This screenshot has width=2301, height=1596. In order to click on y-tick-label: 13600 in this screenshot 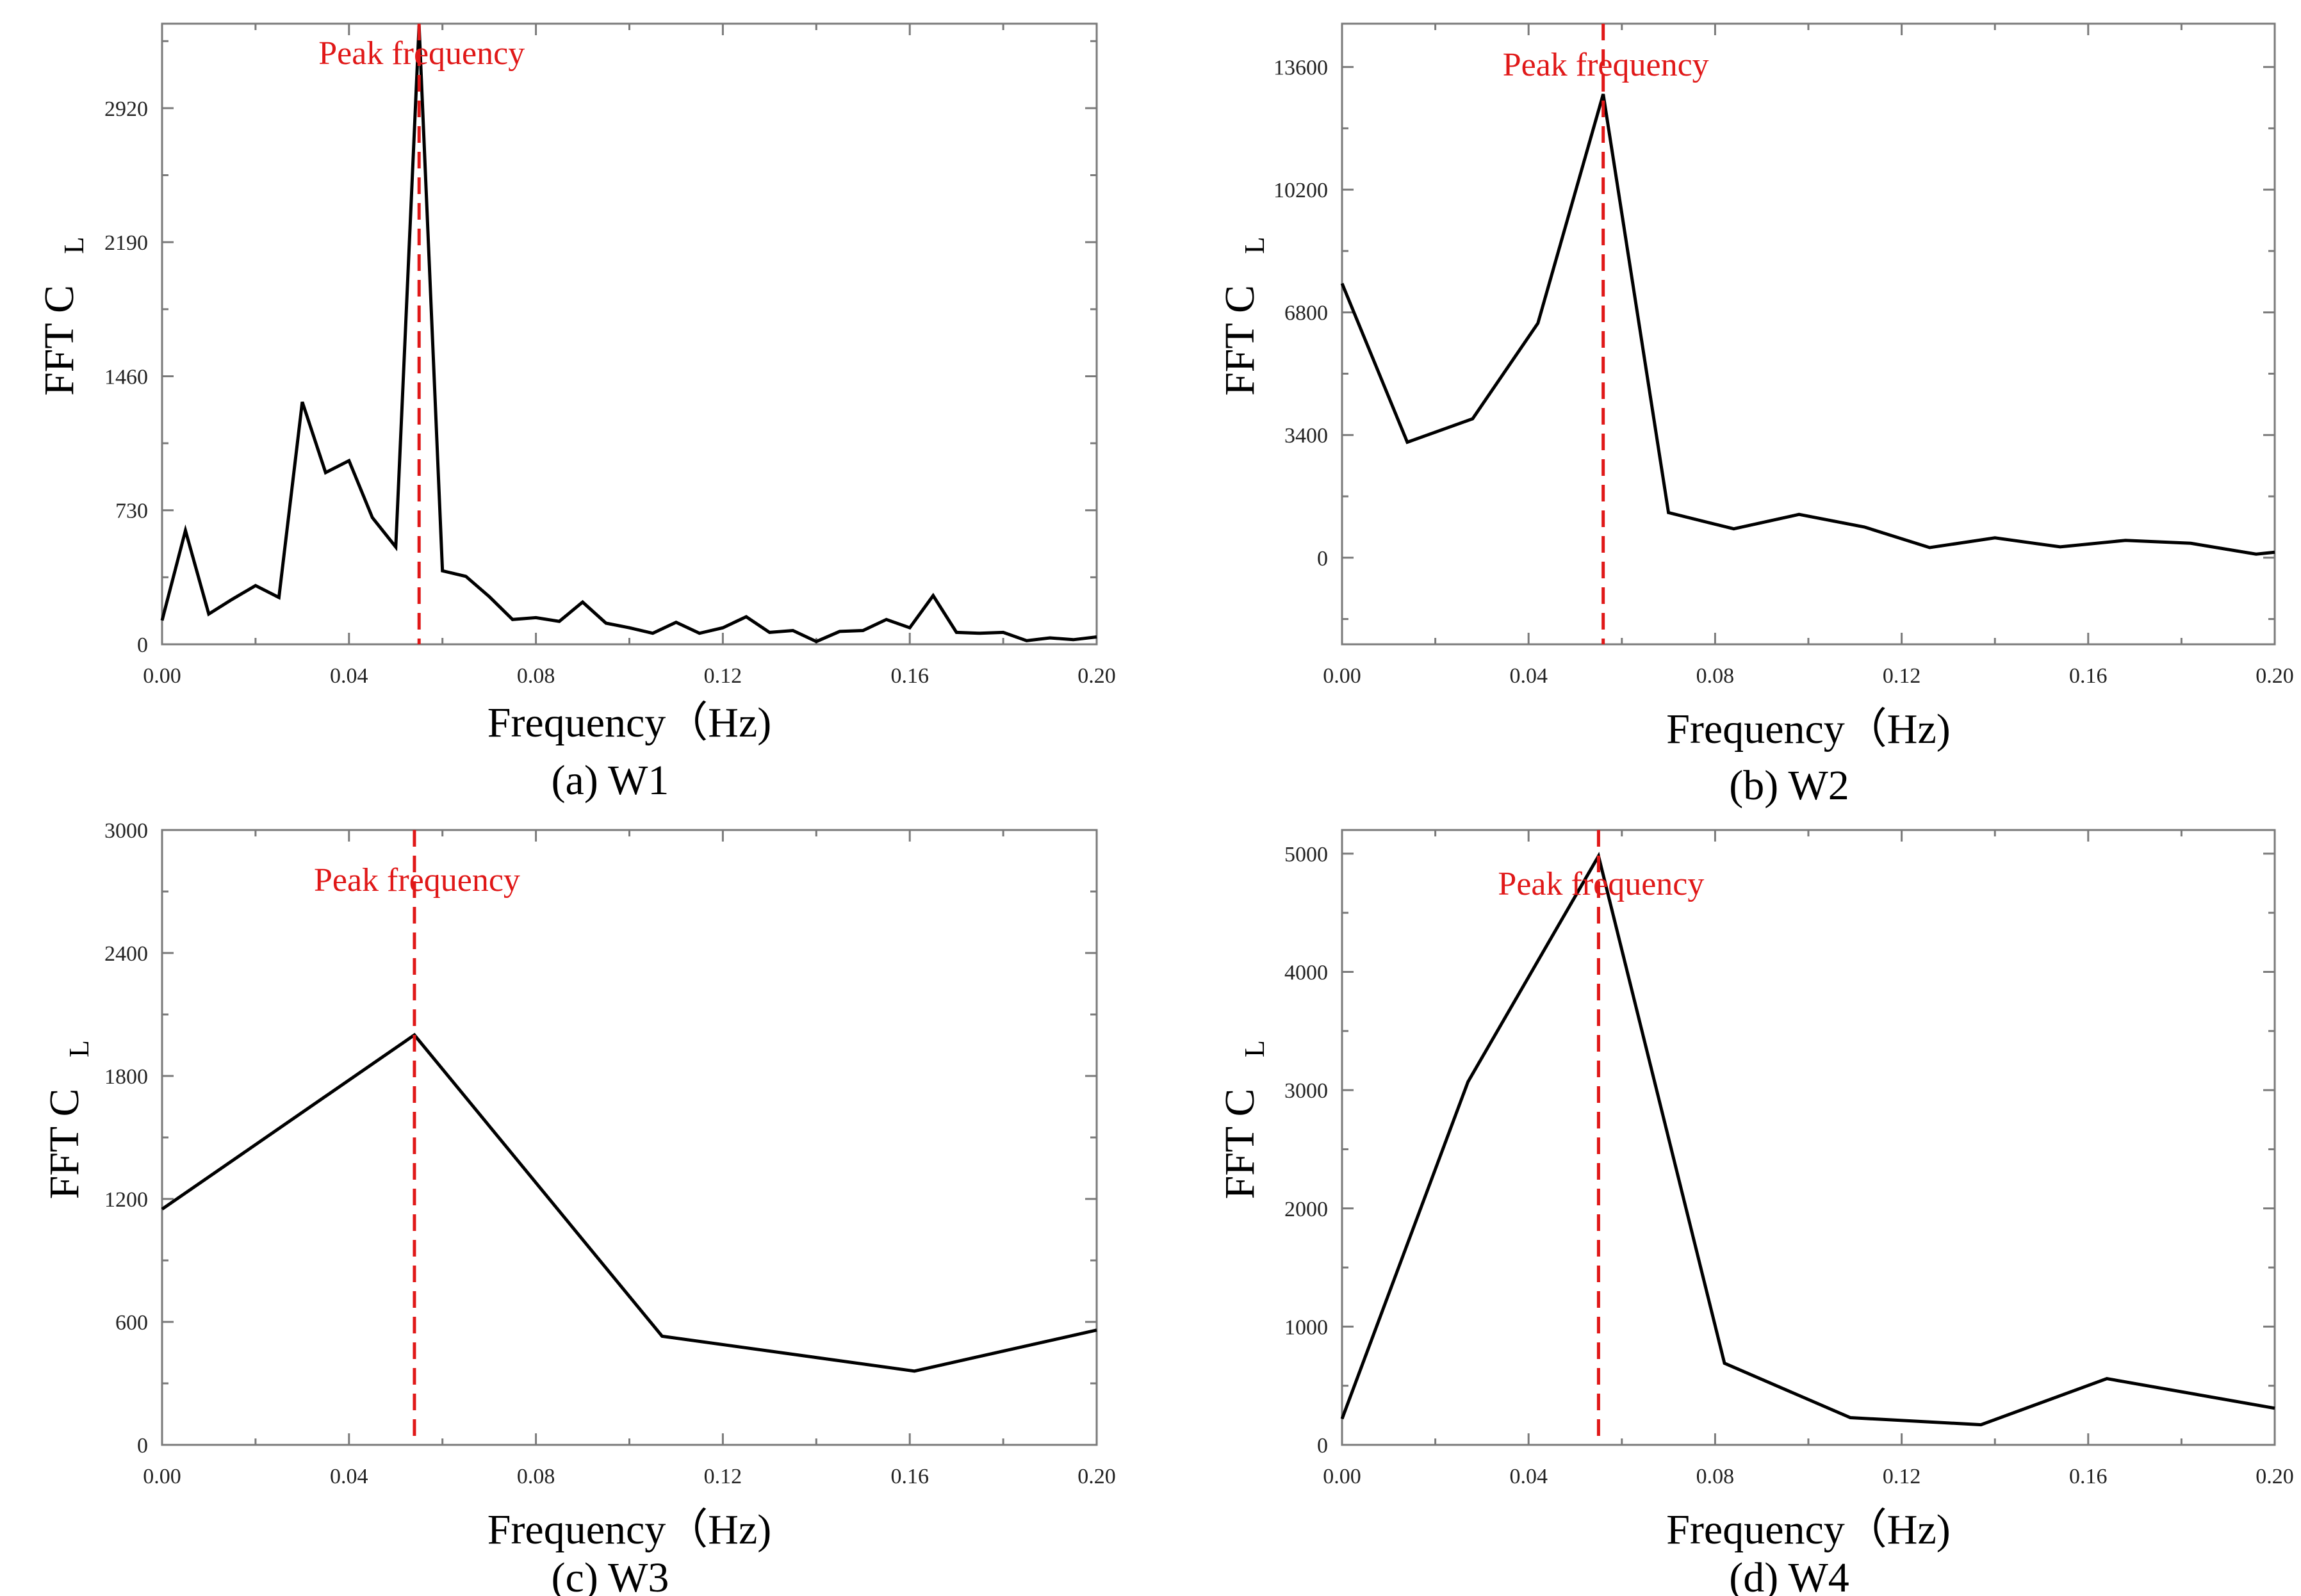, I will do `click(1300, 68)`.